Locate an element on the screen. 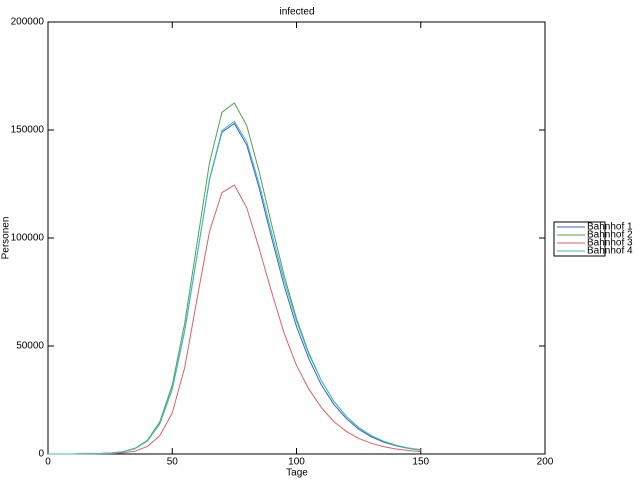  x-tick-label: 200 is located at coordinates (545, 462).